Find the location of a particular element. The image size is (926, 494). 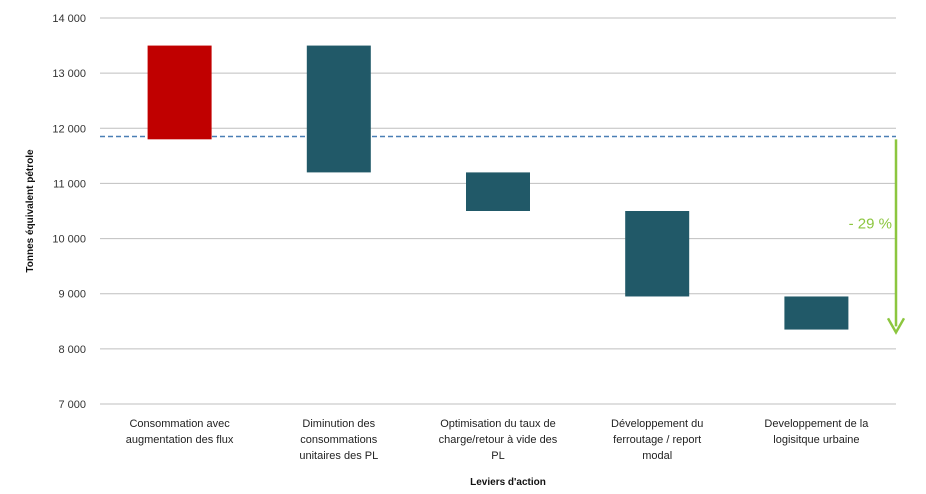

y-axis-title: Tonnes équivalent pétrole is located at coordinates (30, 211).